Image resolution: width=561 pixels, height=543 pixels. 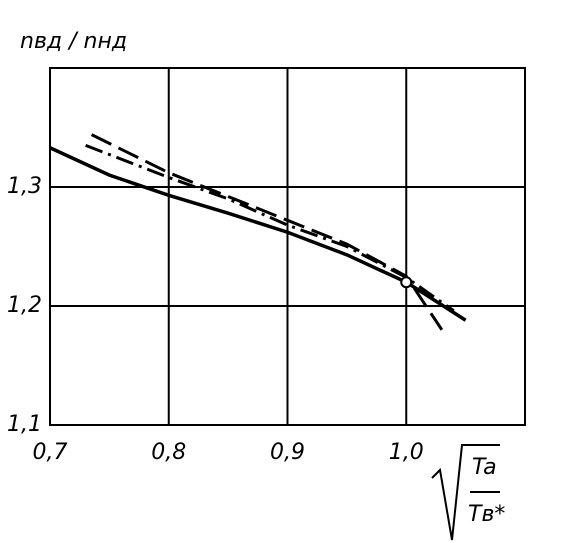 What do you see at coordinates (486, 514) in the screenshot?
I see `x-axis-label-denominator: Tв*` at bounding box center [486, 514].